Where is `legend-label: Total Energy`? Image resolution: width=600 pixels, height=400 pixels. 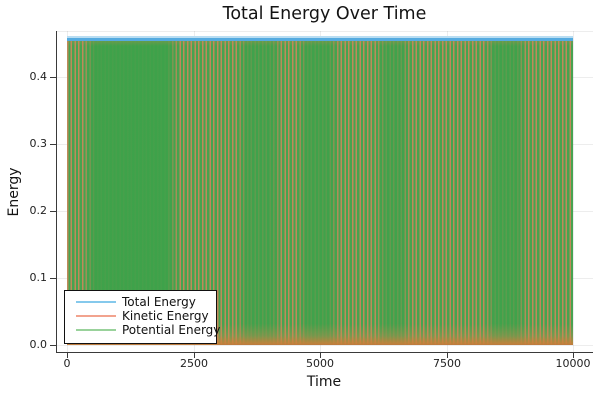 legend-label: Total Energy is located at coordinates (159, 302).